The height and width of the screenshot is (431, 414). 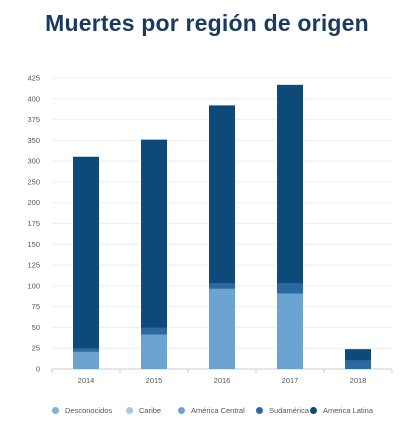 I want to click on legend-label: América Central, so click(x=218, y=410).